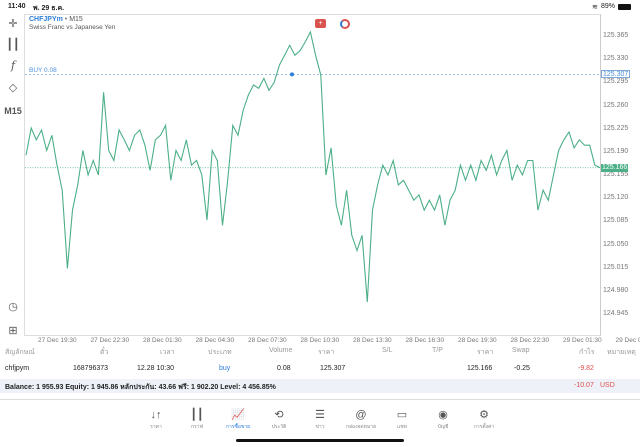 The width and height of the screenshot is (640, 447). Describe the element at coordinates (485, 352) in the screenshot. I see `col-price: ราคา` at that location.